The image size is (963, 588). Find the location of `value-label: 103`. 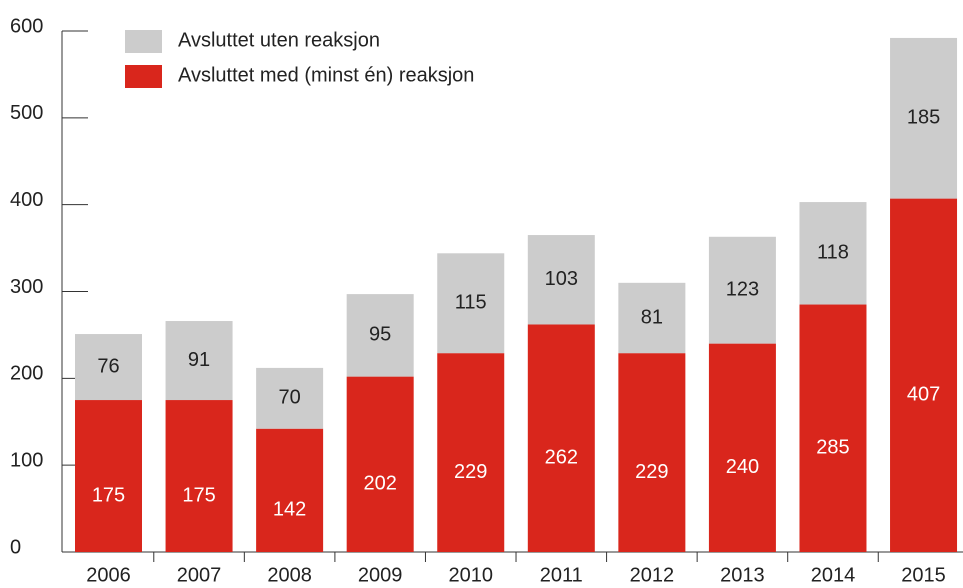

value-label: 103 is located at coordinates (561, 279).